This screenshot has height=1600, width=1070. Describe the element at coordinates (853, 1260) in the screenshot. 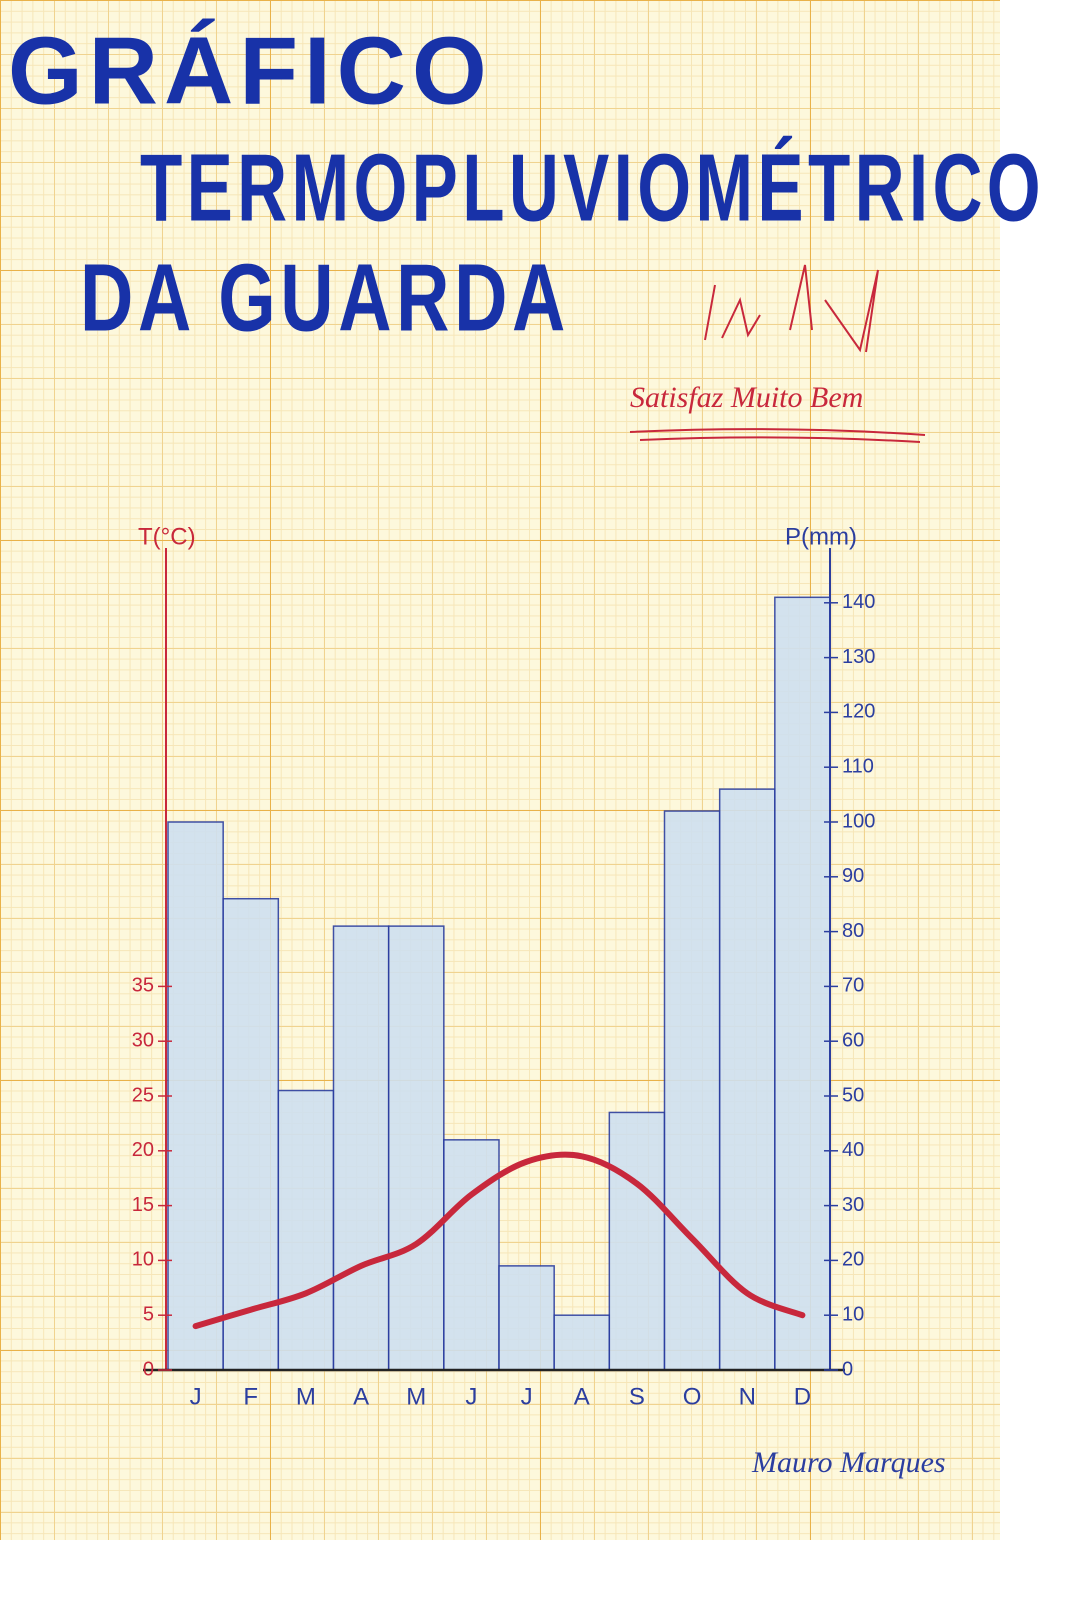

I see `y2-tick-label: 20` at that location.